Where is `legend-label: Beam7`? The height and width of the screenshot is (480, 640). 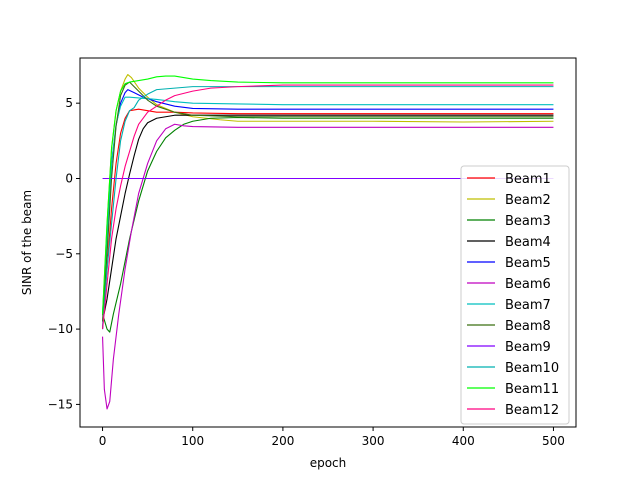 legend-label: Beam7 is located at coordinates (528, 305).